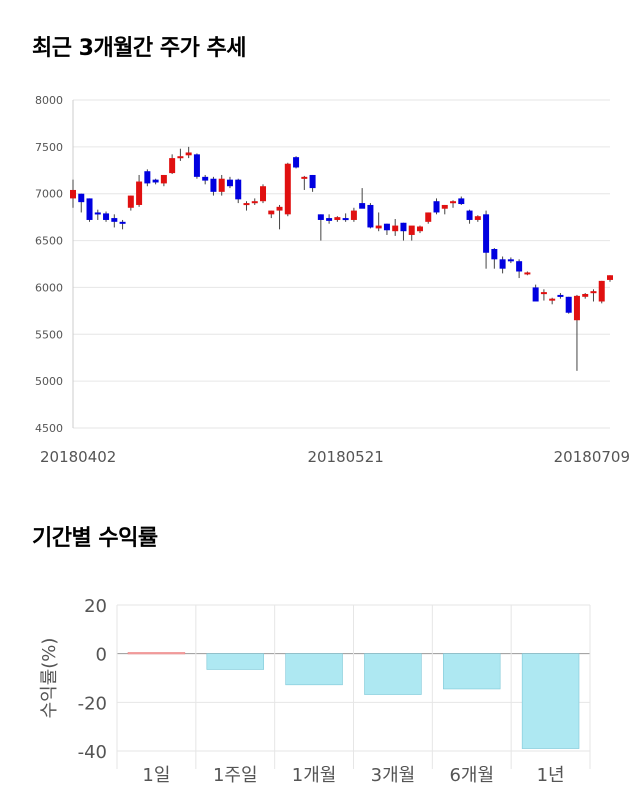 The height and width of the screenshot is (810, 640). I want to click on y-tick-label: 0, so click(101, 655).